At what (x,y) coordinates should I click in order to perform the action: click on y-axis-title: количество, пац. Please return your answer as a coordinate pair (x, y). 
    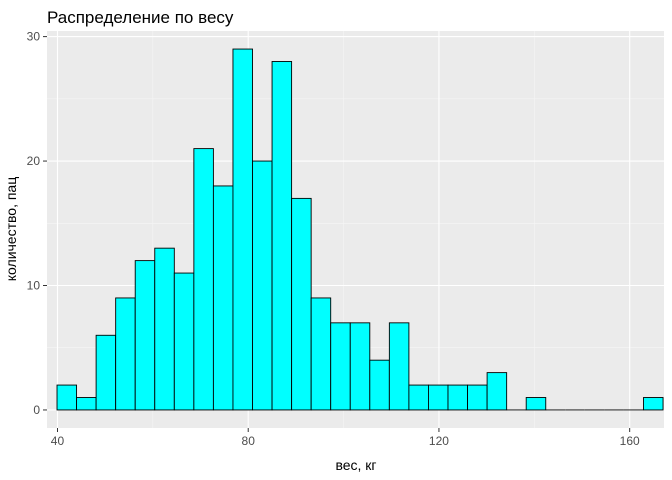
    Looking at the image, I should click on (11, 229).